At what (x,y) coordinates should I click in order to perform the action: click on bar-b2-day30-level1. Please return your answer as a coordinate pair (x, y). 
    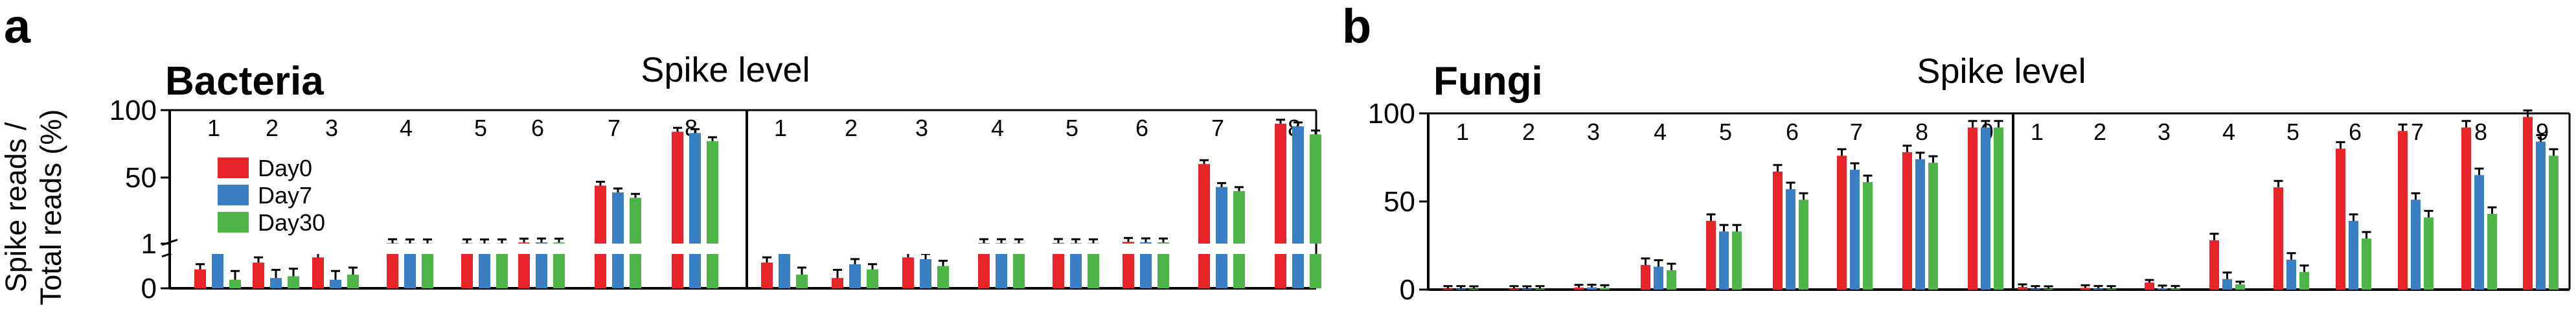
    Looking at the image, I should click on (2049, 289).